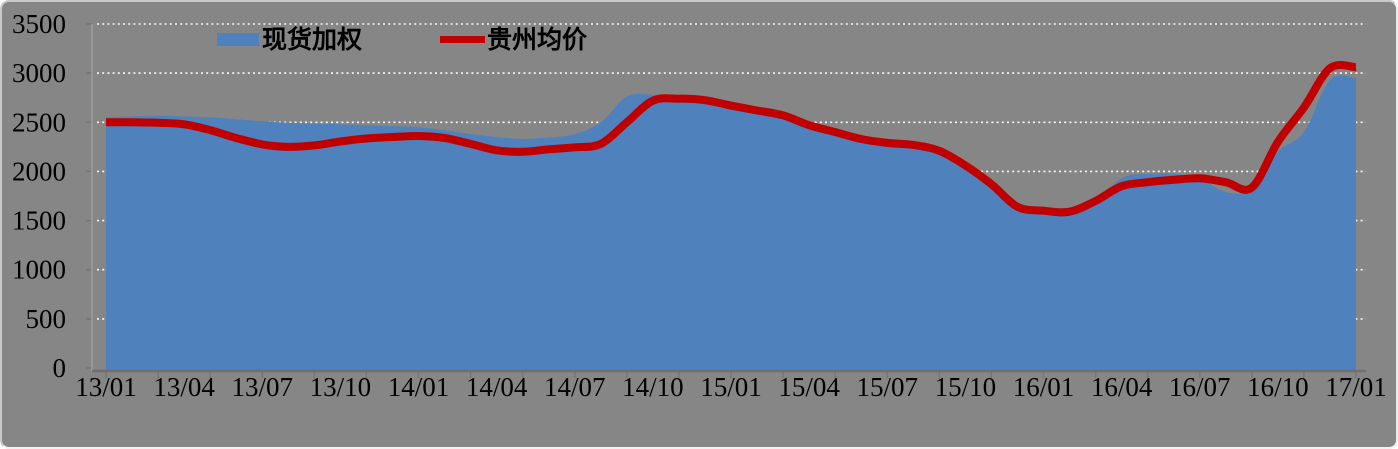 The image size is (1398, 449). What do you see at coordinates (60, 368) in the screenshot?
I see `y-axis-label: 0` at bounding box center [60, 368].